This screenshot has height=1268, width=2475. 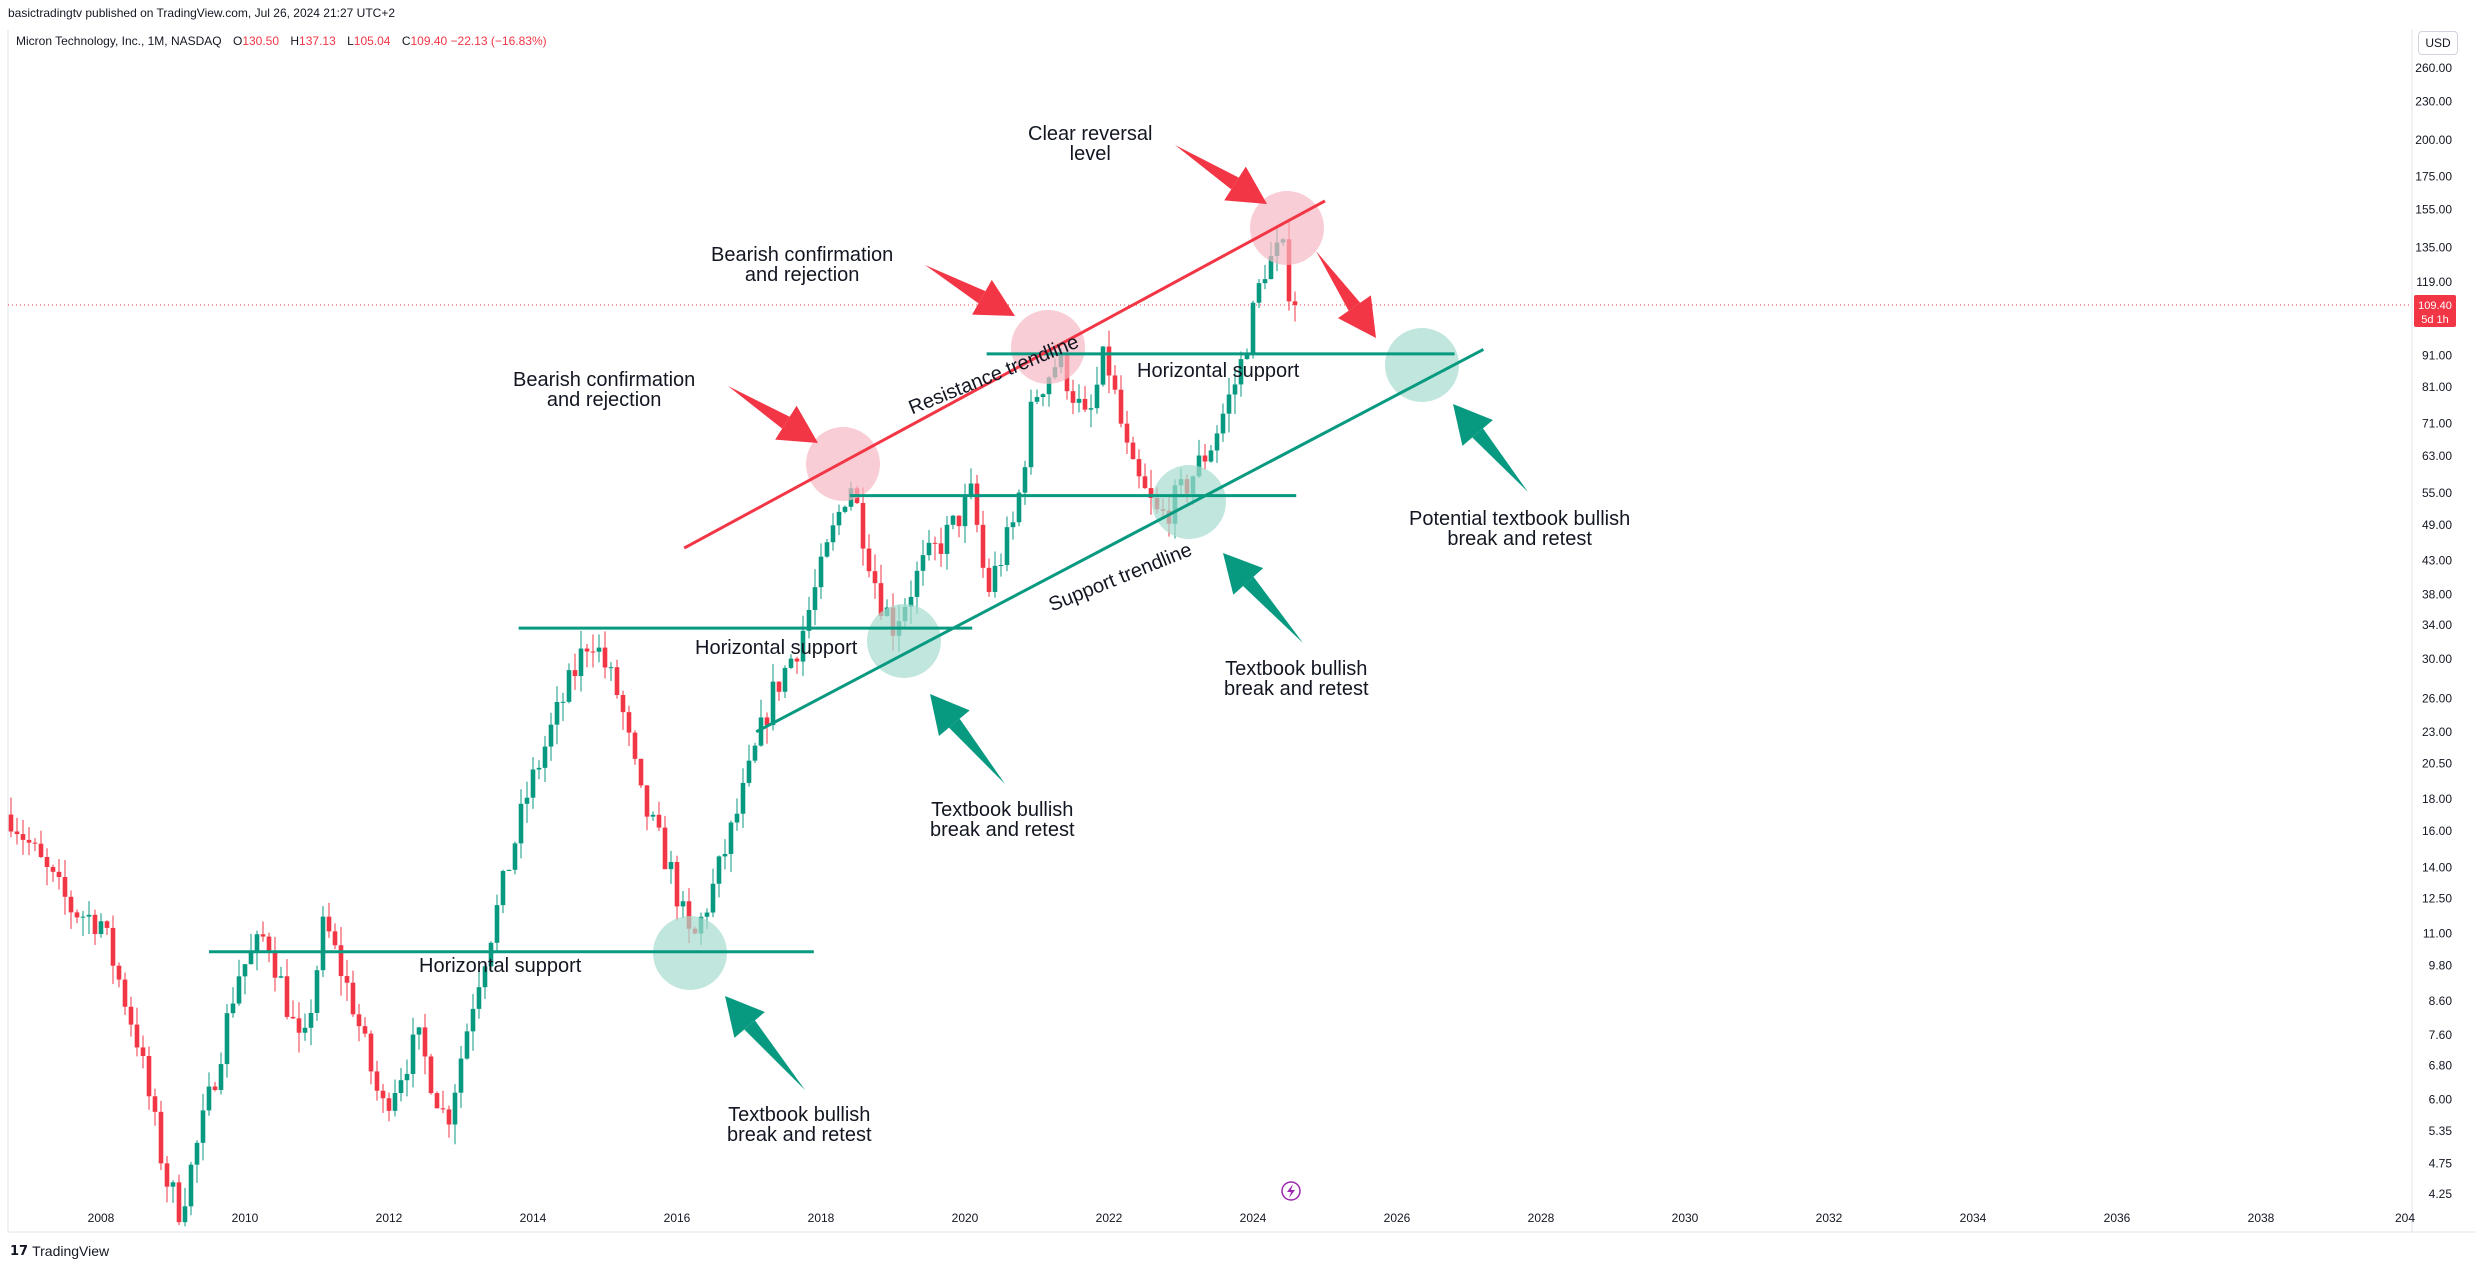 I want to click on last-price-tag: 109.40 5d 1h, so click(x=2435, y=310).